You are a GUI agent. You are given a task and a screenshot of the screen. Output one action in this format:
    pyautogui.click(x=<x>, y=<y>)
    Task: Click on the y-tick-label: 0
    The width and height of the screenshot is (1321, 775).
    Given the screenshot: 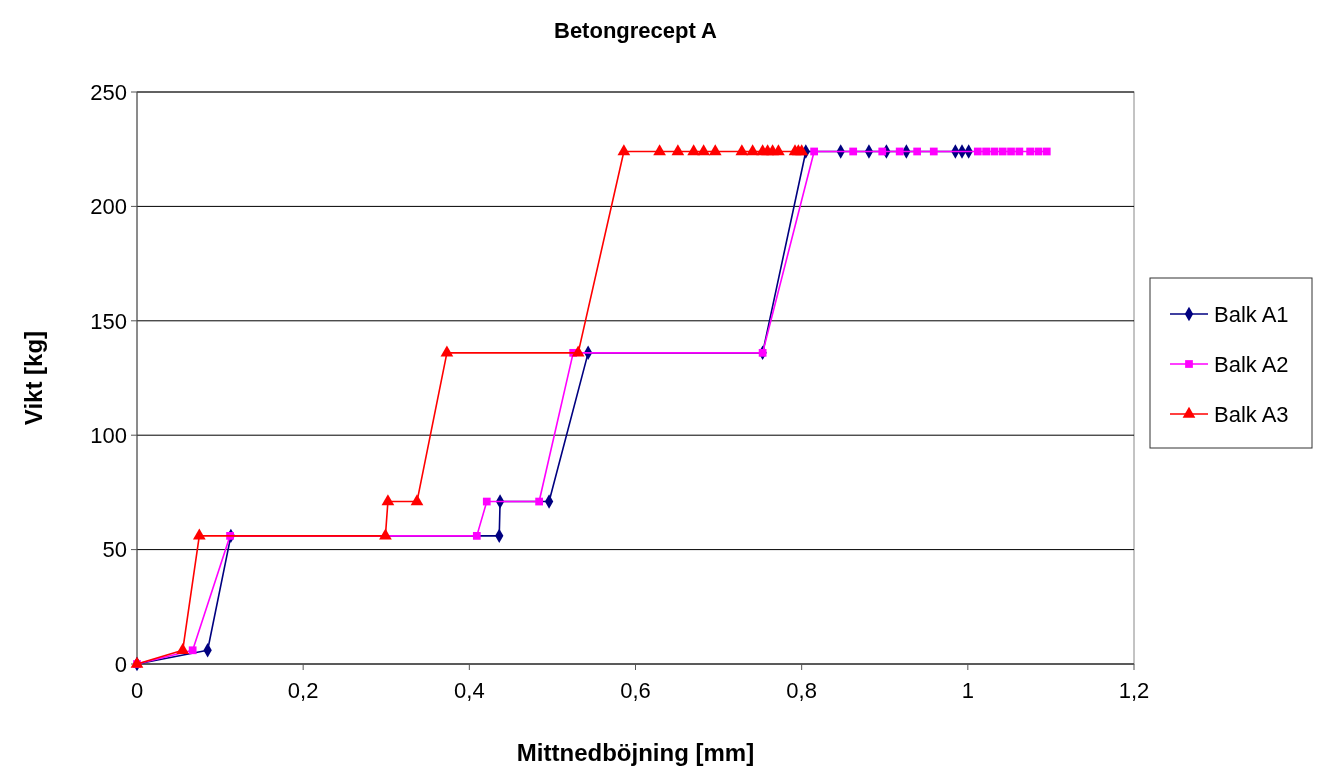 What is the action you would take?
    pyautogui.click(x=120, y=664)
    